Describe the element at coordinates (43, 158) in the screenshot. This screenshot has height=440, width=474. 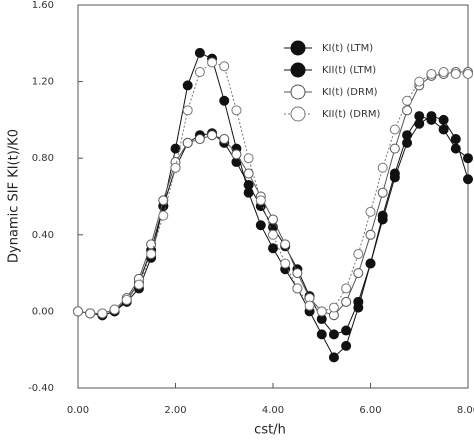
I see `y-tick-label: 0.80` at that location.